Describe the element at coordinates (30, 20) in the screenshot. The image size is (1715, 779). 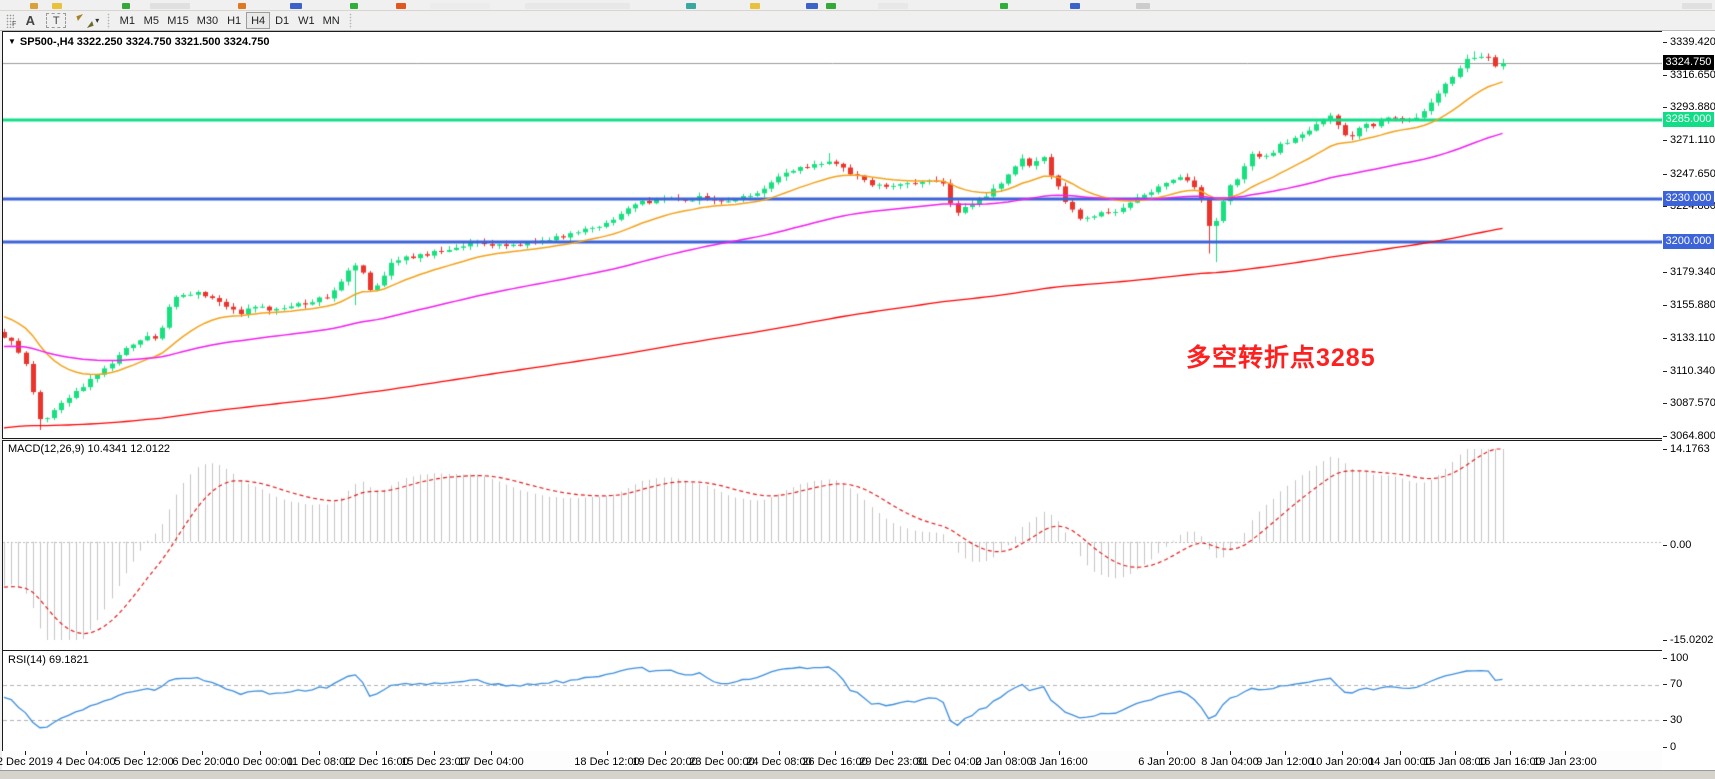
I see `text-label-tool-icon: A` at that location.